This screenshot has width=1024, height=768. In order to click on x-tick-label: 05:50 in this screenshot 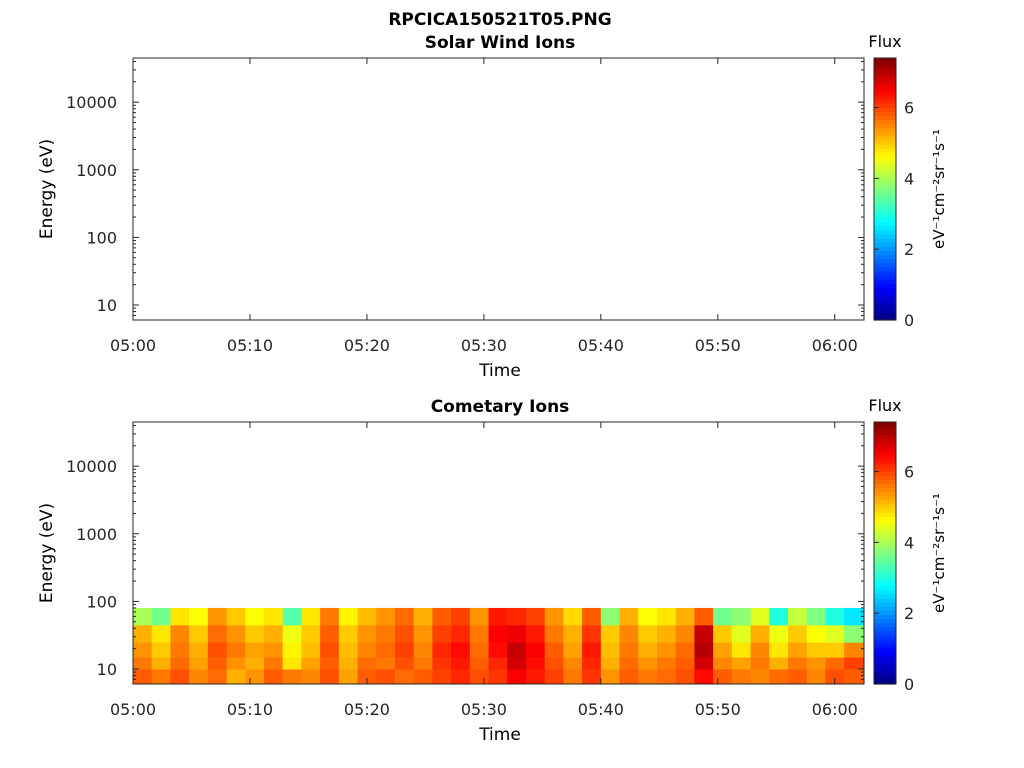, I will do `click(718, 709)`.